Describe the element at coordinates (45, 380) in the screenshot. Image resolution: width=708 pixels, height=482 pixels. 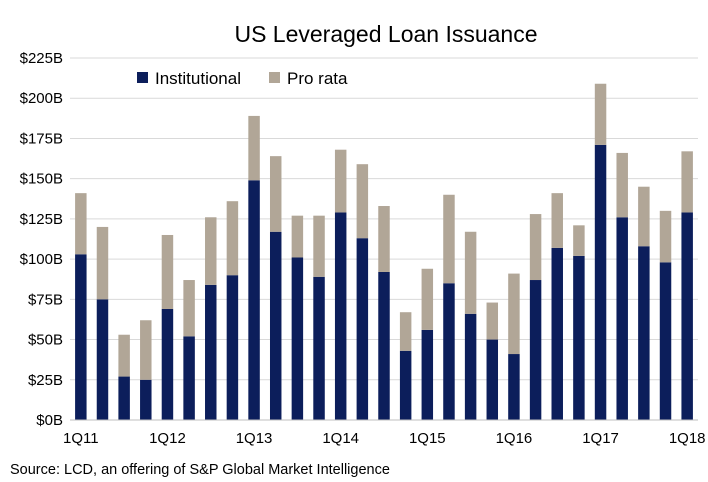
I see `y-tick-label: $25B` at that location.